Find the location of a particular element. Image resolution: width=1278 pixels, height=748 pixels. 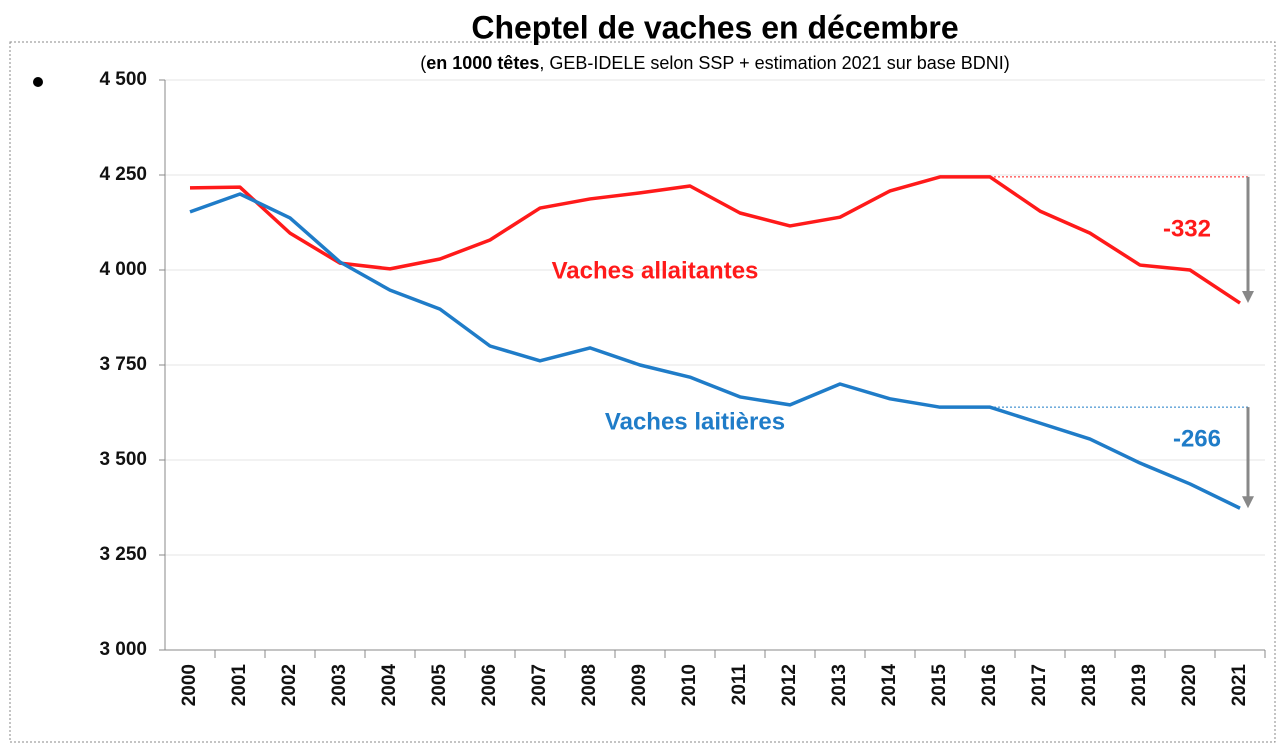

subtitle-part: en 1000 têtes is located at coordinates (482, 63).